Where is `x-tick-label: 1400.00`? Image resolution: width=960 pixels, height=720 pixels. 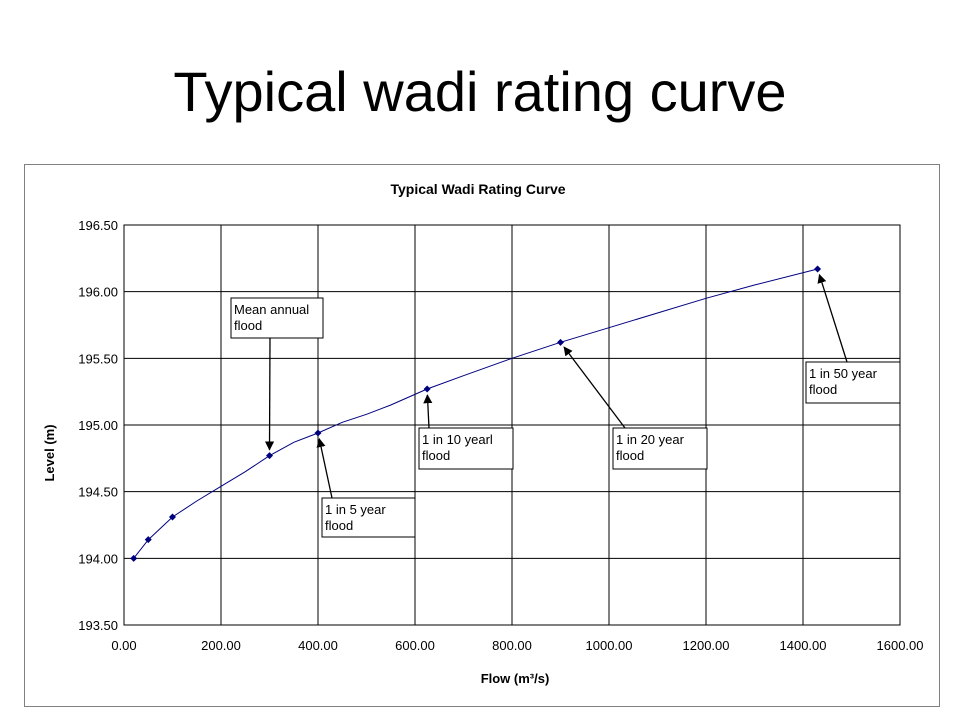 x-tick-label: 1400.00 is located at coordinates (803, 645).